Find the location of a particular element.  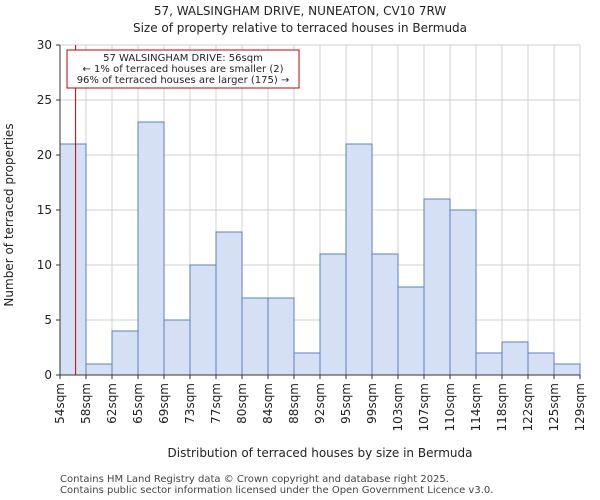

x-tick-label: 80sqm is located at coordinates (242, 403).